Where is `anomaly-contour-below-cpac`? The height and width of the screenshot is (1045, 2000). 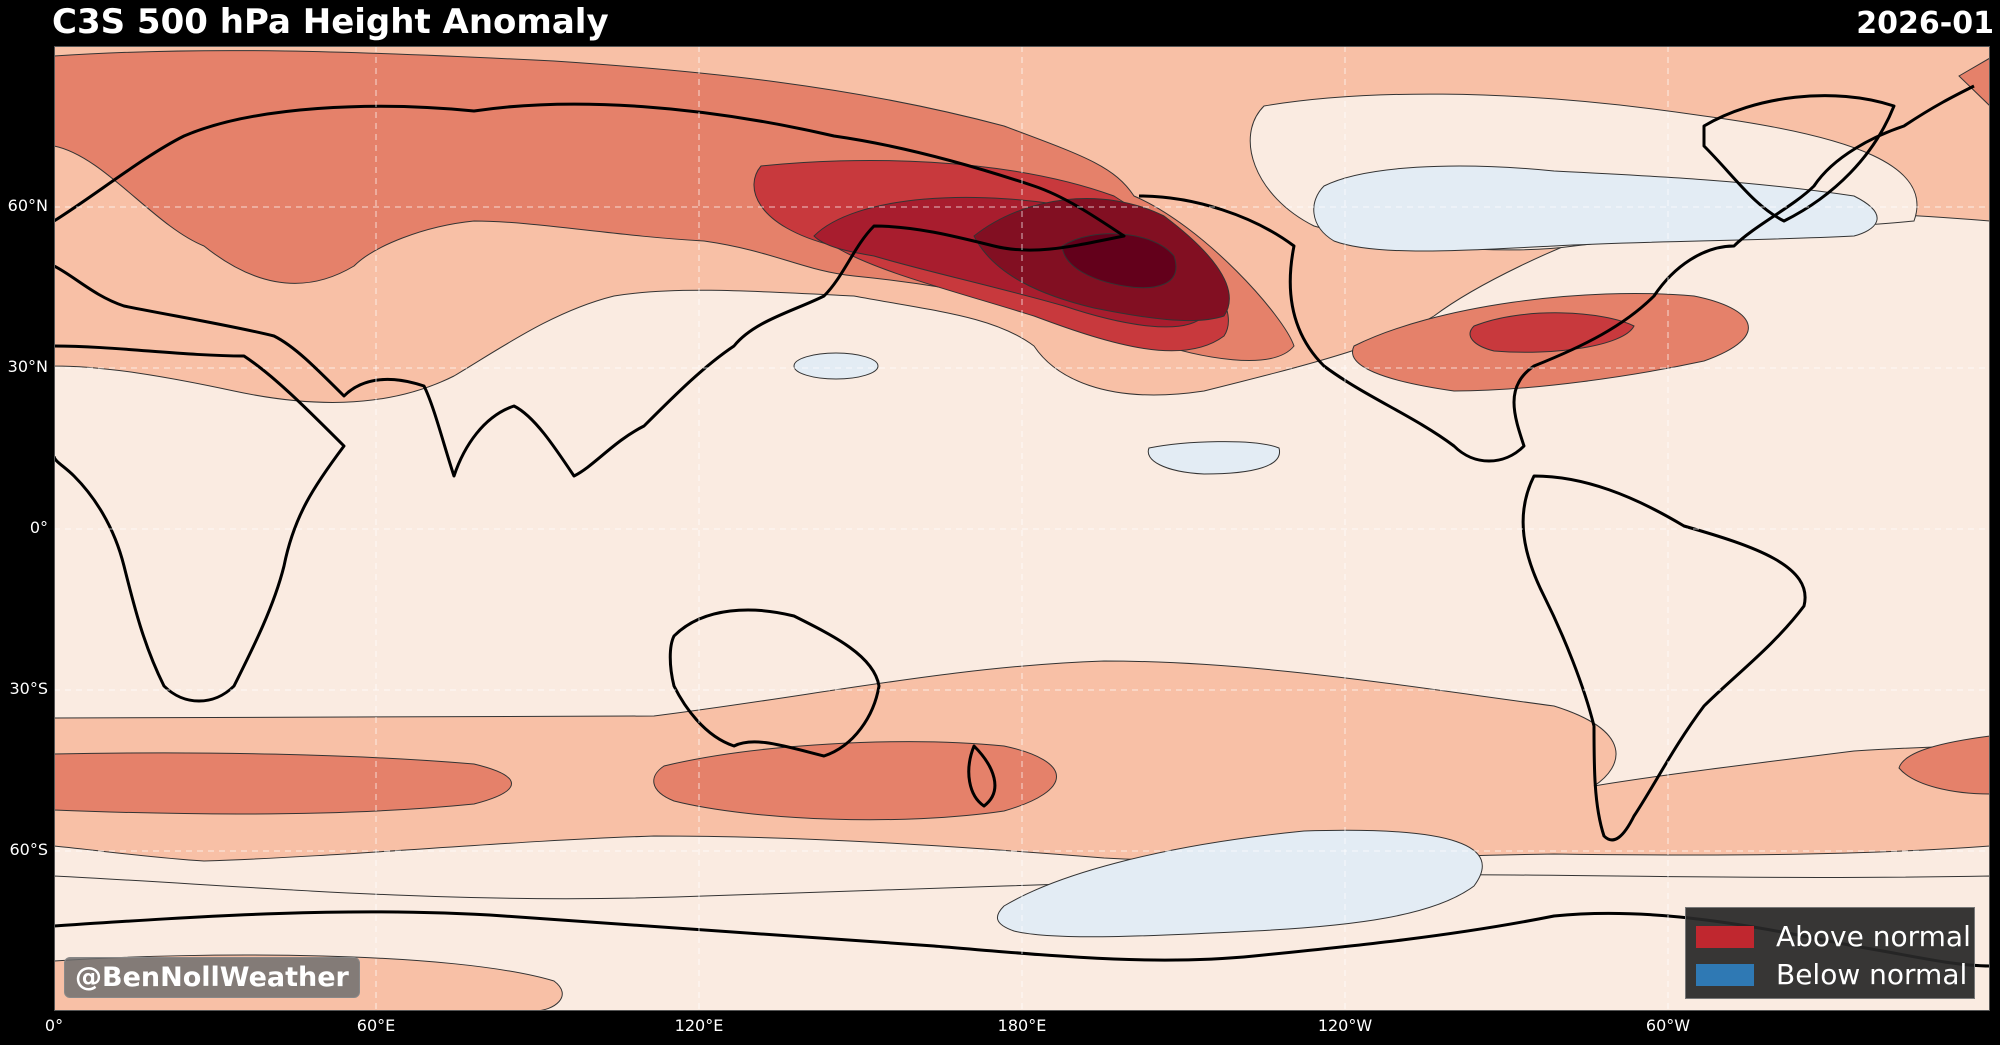
anomaly-contour-below-cpac is located at coordinates (1213, 458).